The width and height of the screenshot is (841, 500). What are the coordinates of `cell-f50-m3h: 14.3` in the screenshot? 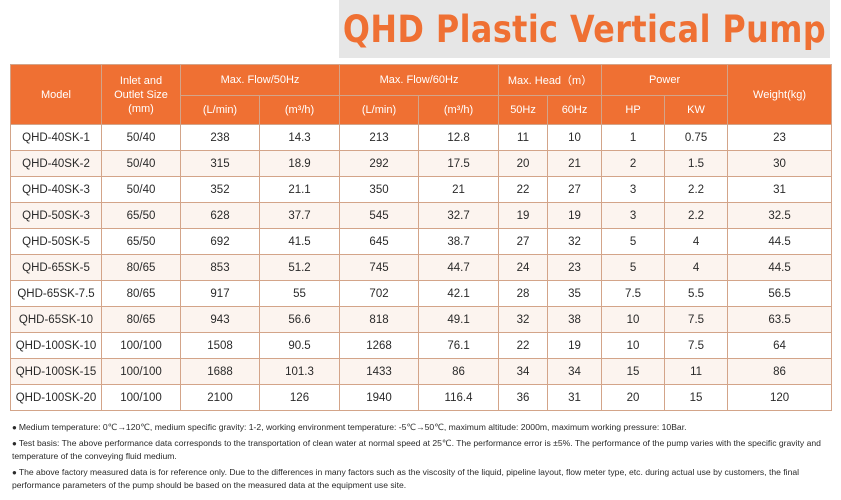 It's located at (299, 137).